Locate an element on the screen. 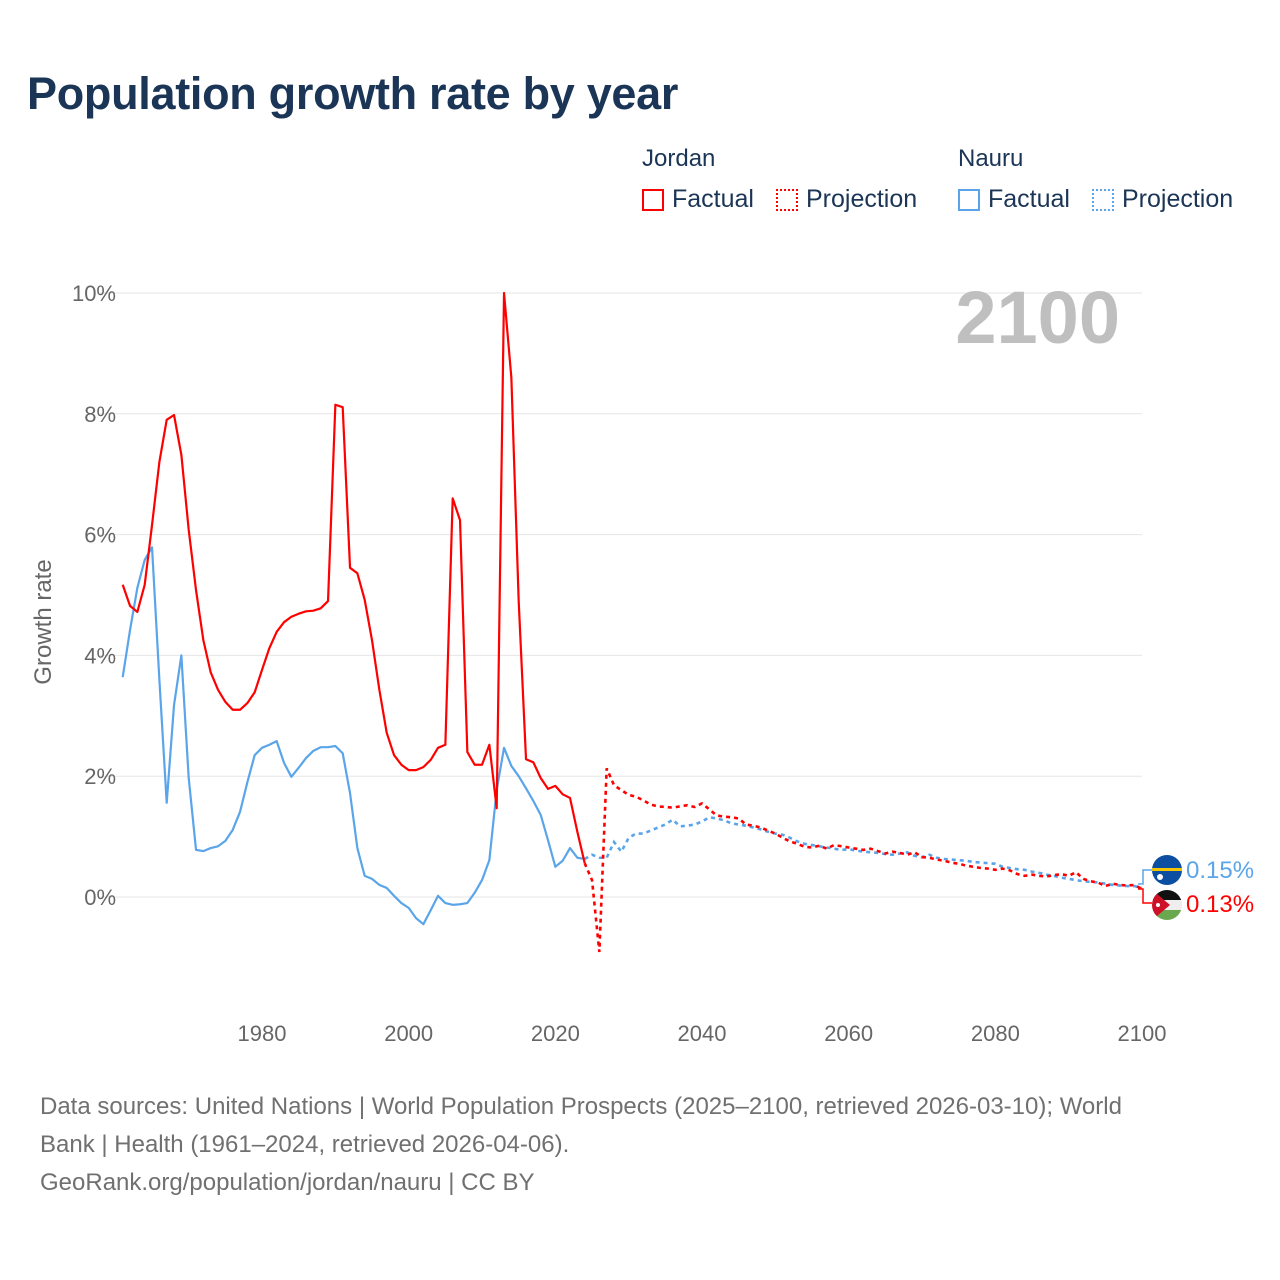 The image size is (1280, 1280). x-tick-label: 2020 is located at coordinates (555, 1033).